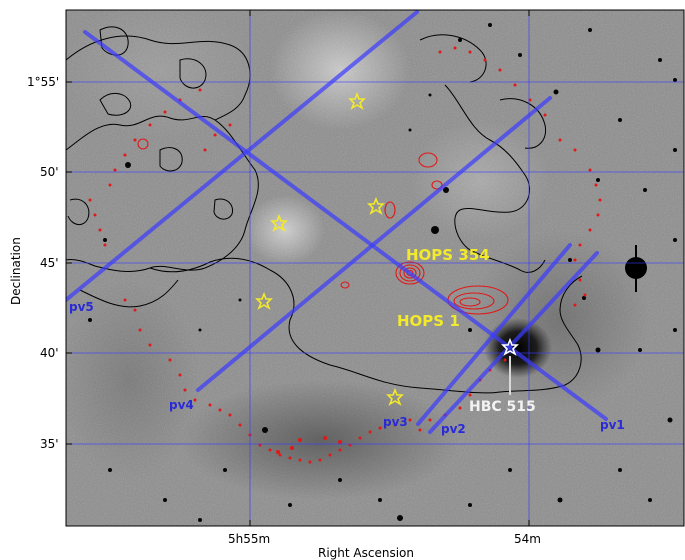  Describe the element at coordinates (16, 271) in the screenshot. I see `y-axis-title: Declination` at that location.